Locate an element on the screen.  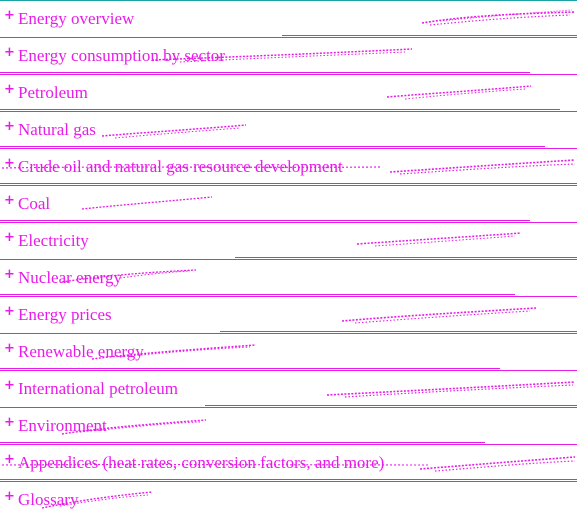
menu-item-label: Energy prices is located at coordinates (65, 314).